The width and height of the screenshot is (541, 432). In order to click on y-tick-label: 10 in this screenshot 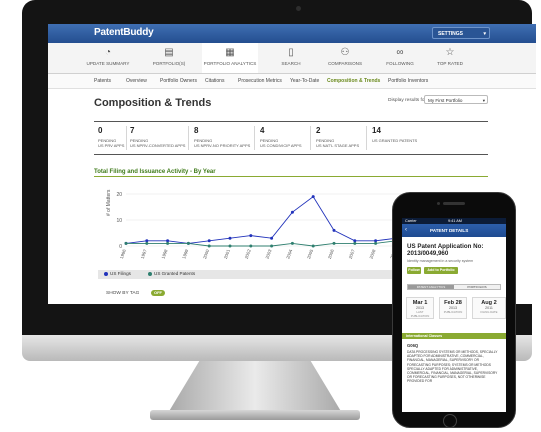, I will do `click(119, 221)`.